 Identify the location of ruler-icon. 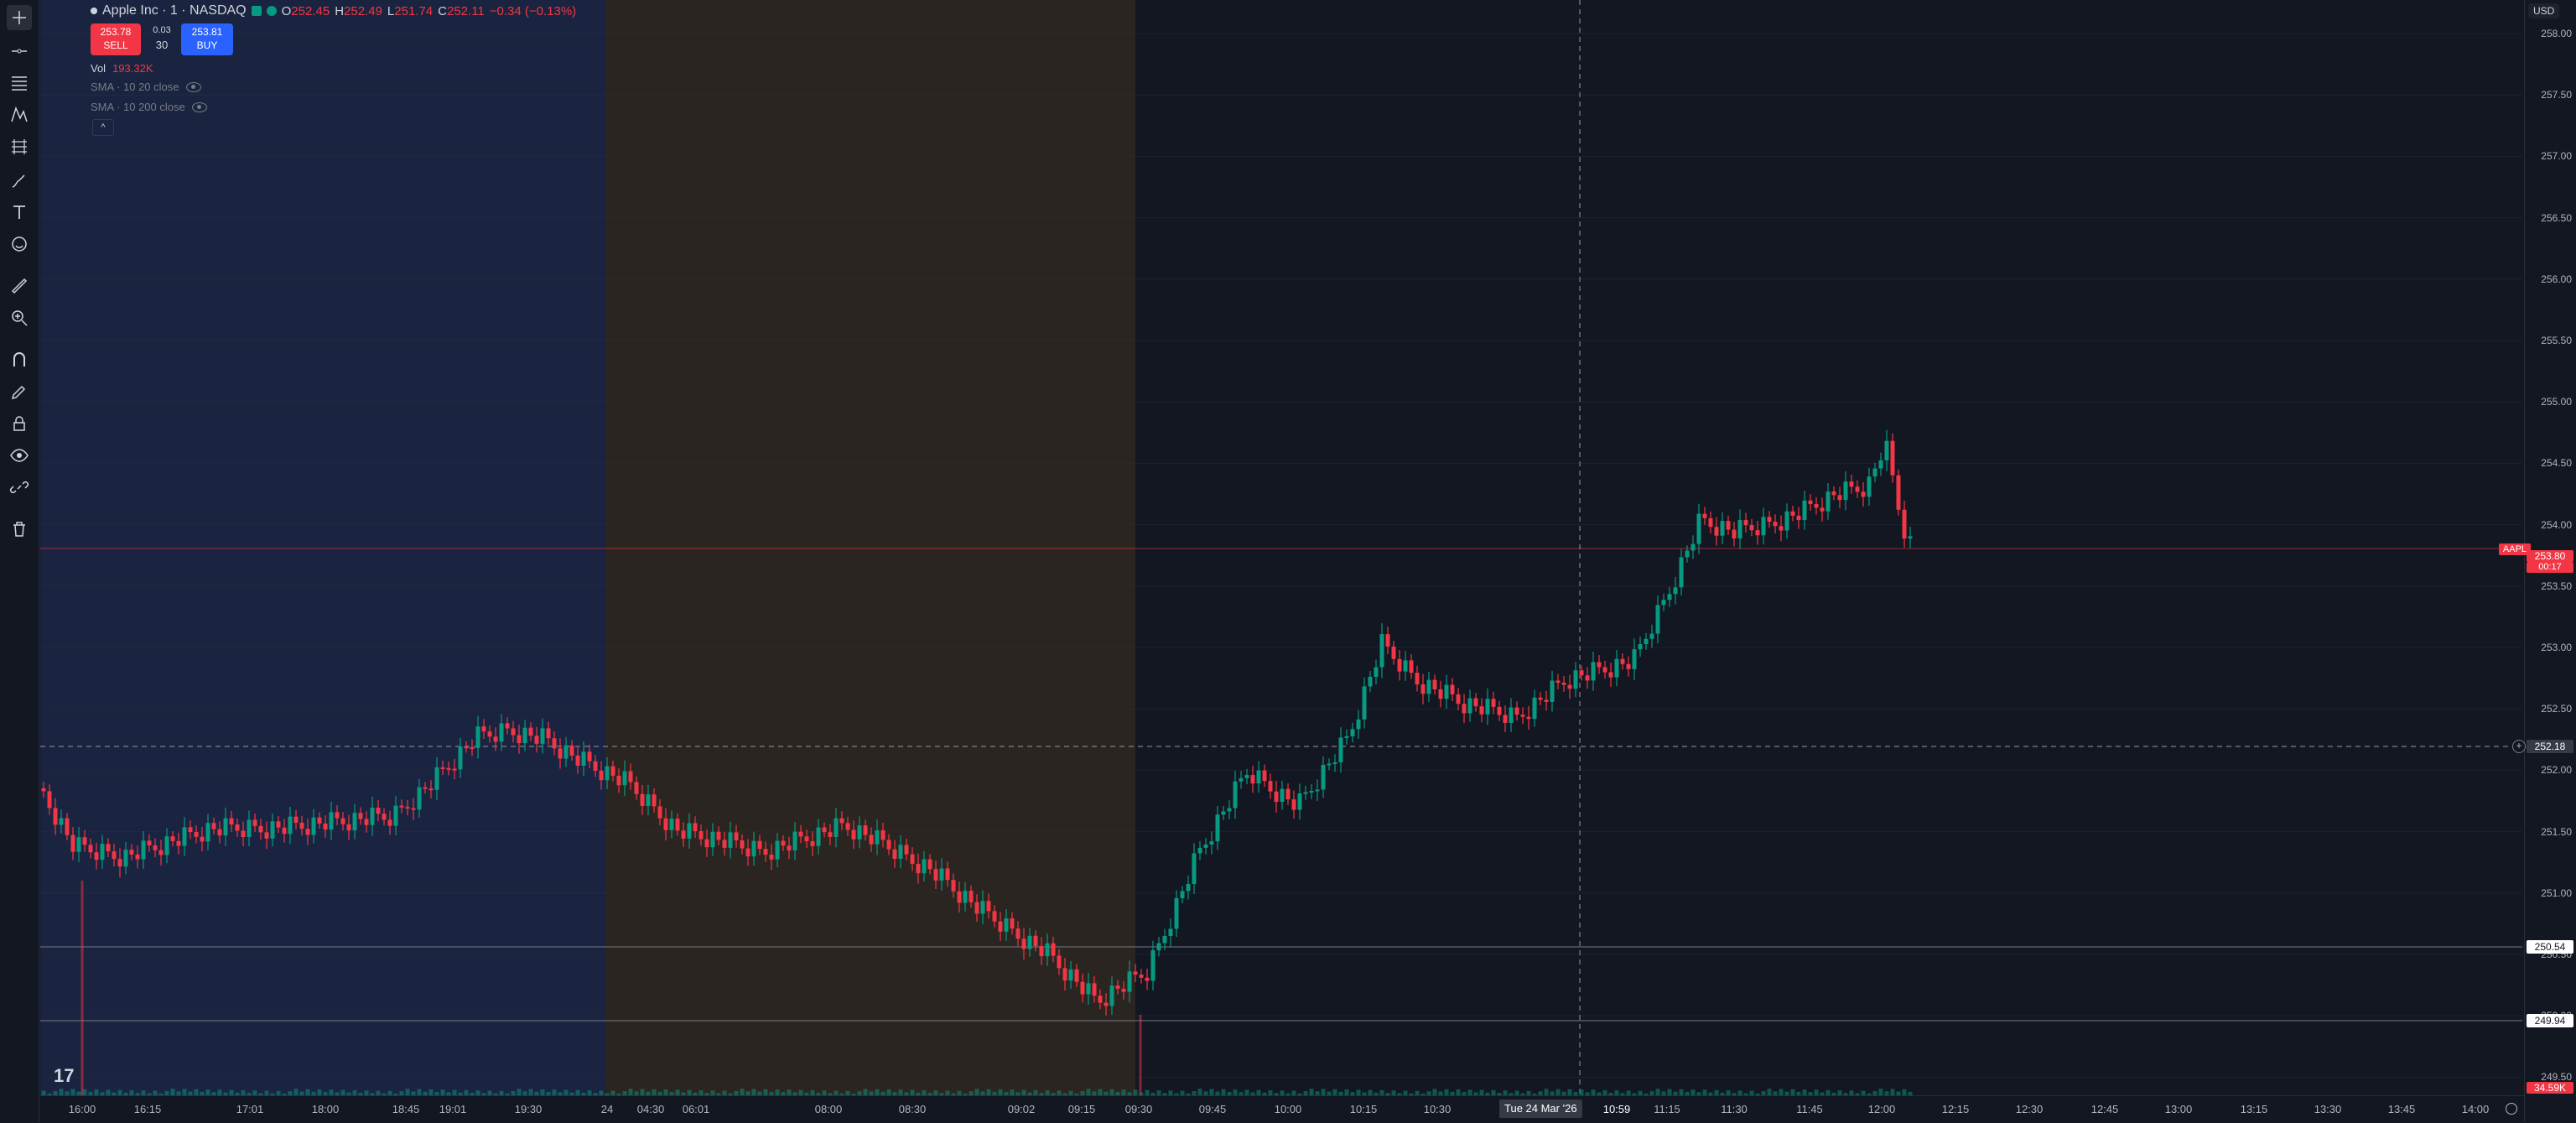
(19, 286).